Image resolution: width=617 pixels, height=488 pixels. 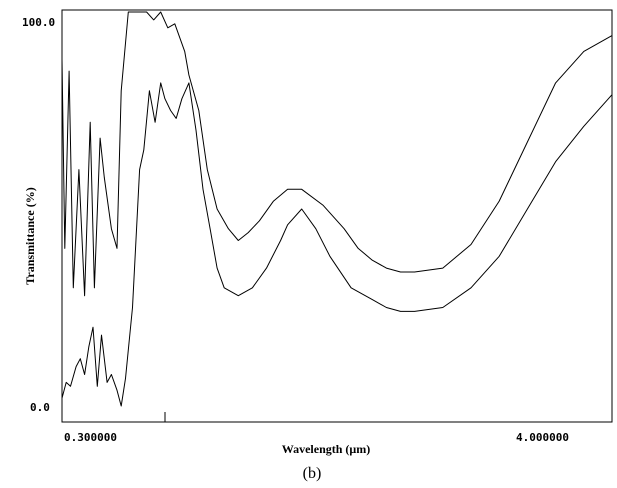 I want to click on y-tick-label-bottom: 0.0, so click(x=40, y=407).